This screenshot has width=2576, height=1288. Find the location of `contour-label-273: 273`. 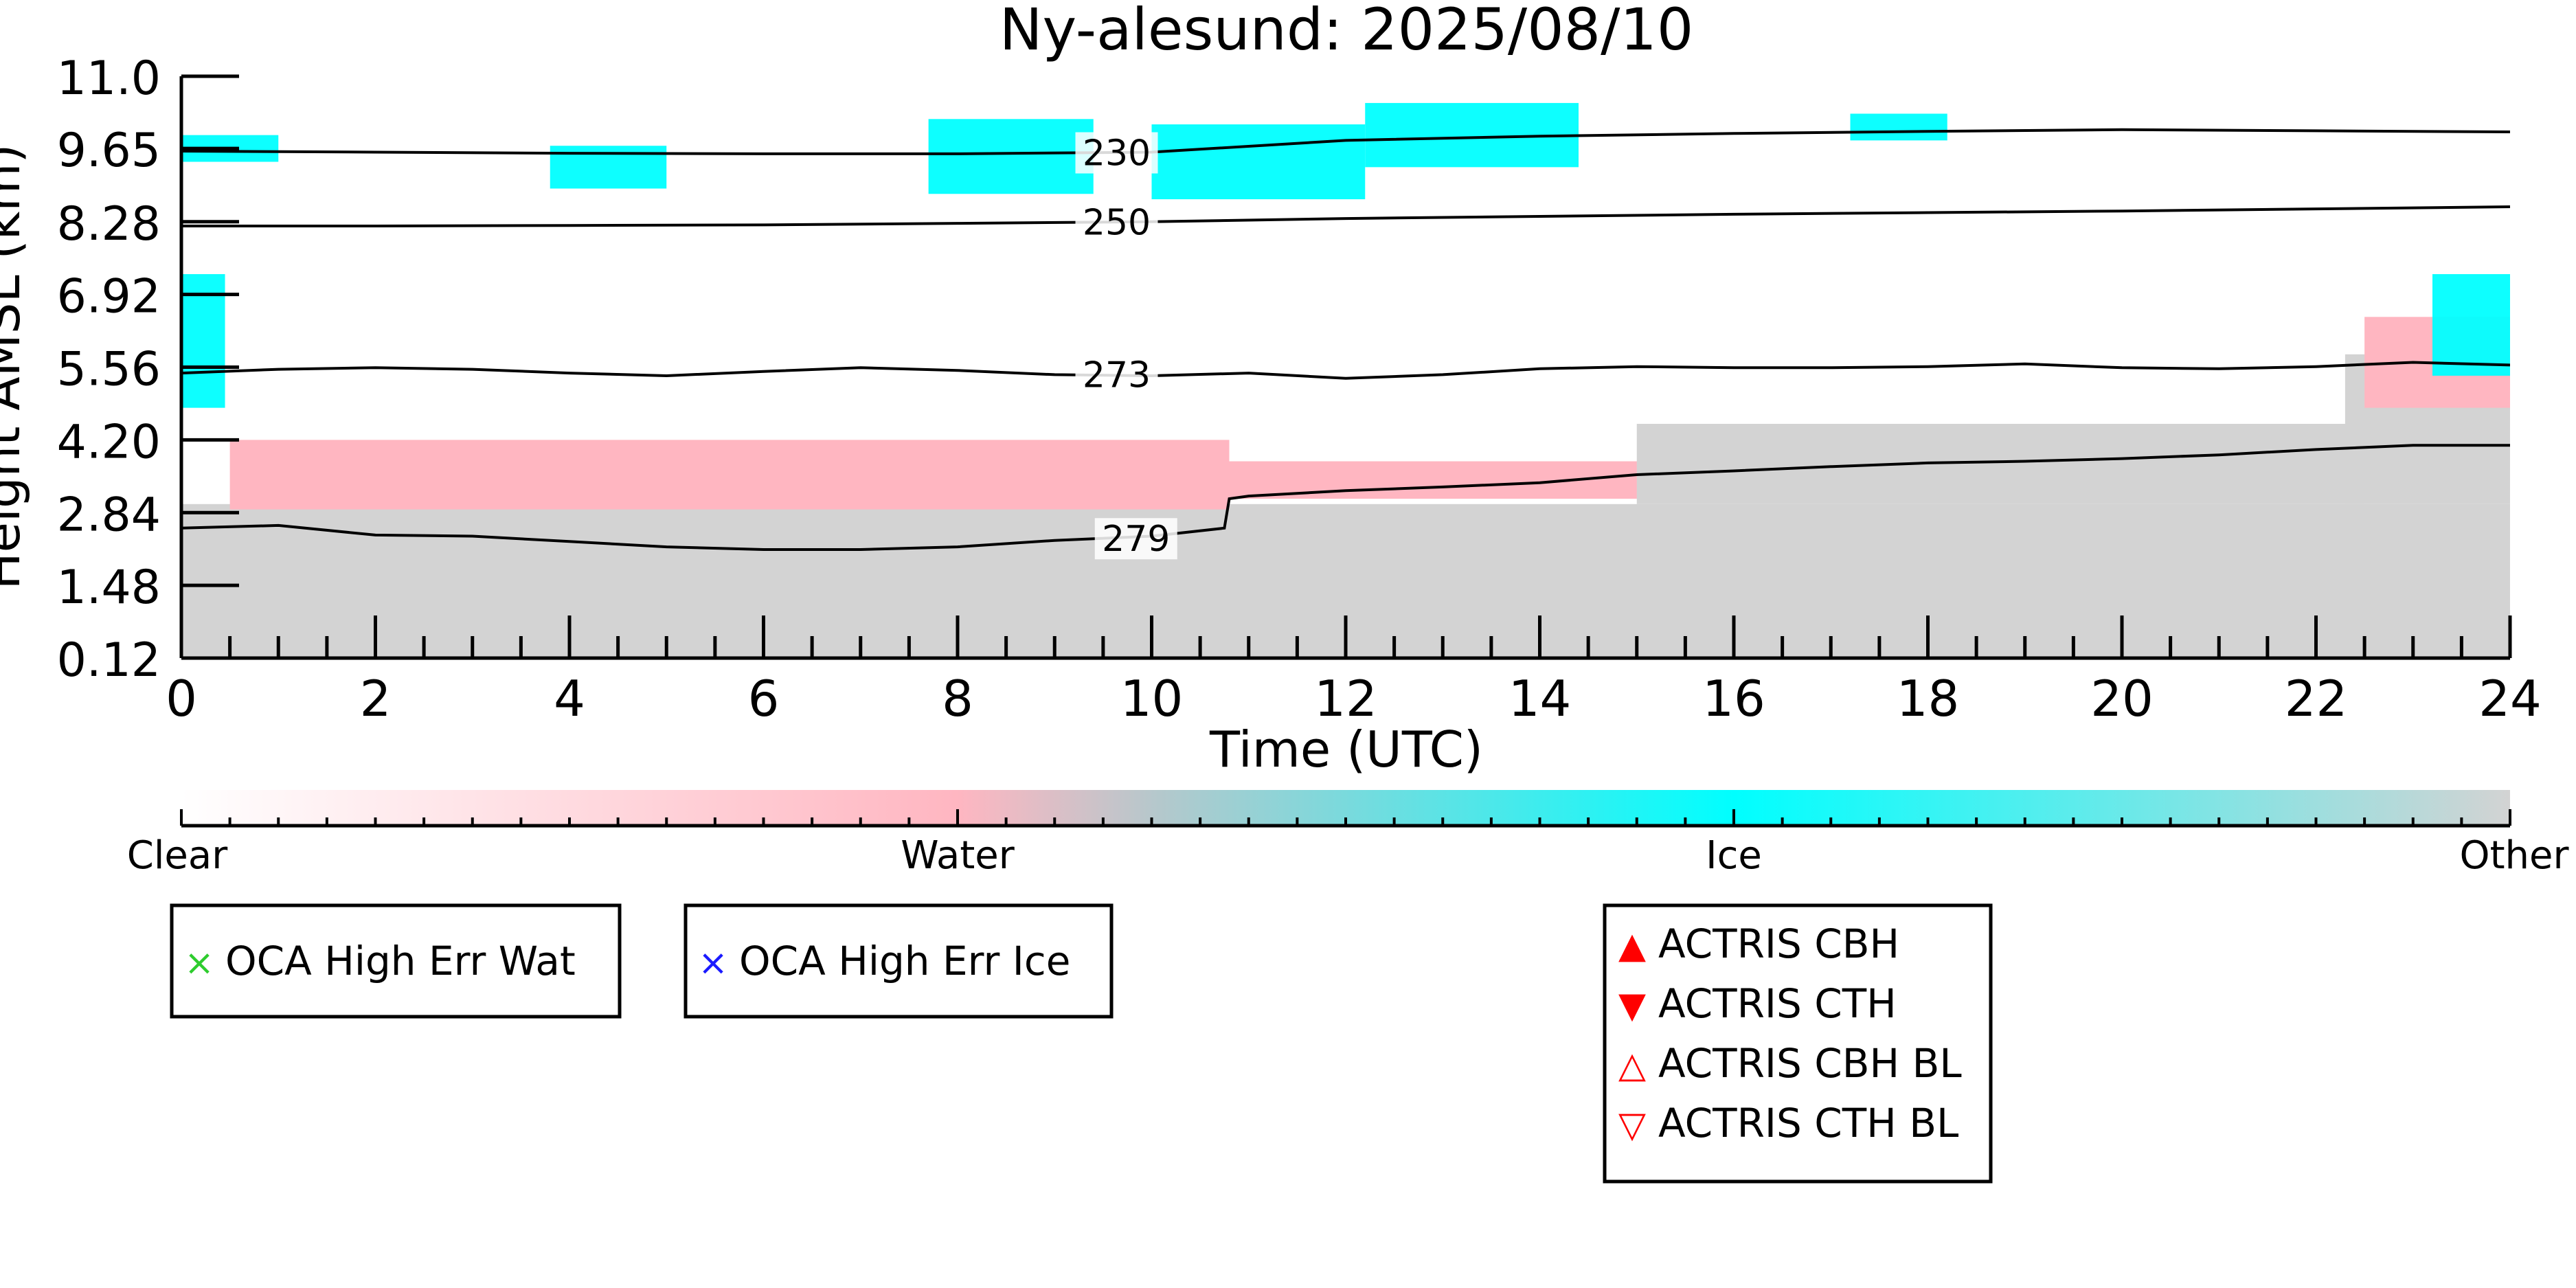

contour-label-273: 273 is located at coordinates (1117, 375).